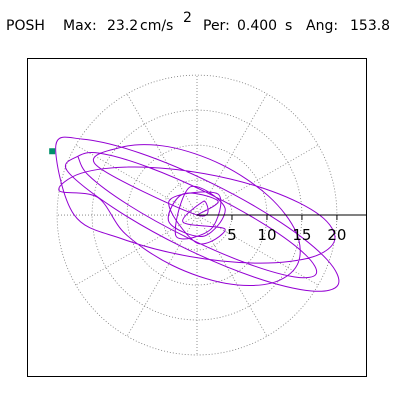 The image size is (400, 400). Describe the element at coordinates (156, 26) in the screenshot. I see `max-unit: cm/s` at that location.